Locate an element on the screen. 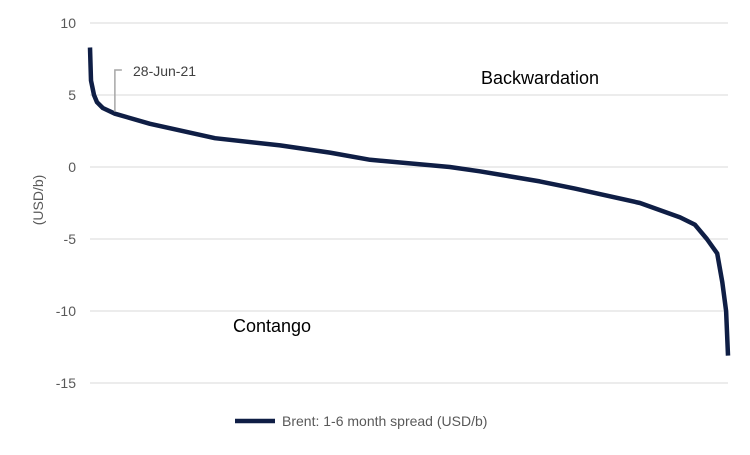  annotation-date-label: 28-Jun-21 is located at coordinates (164, 71).